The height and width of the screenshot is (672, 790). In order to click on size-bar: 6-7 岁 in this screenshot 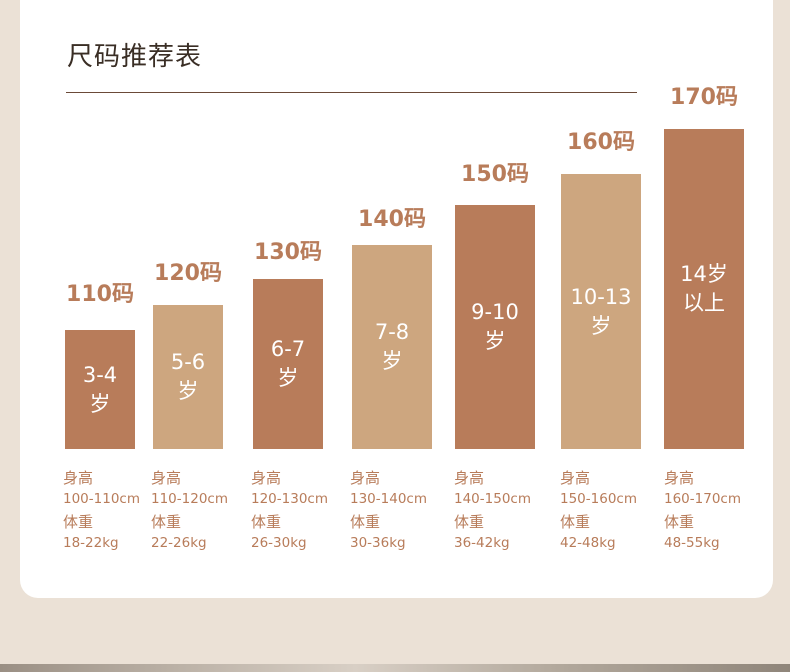, I will do `click(288, 364)`.